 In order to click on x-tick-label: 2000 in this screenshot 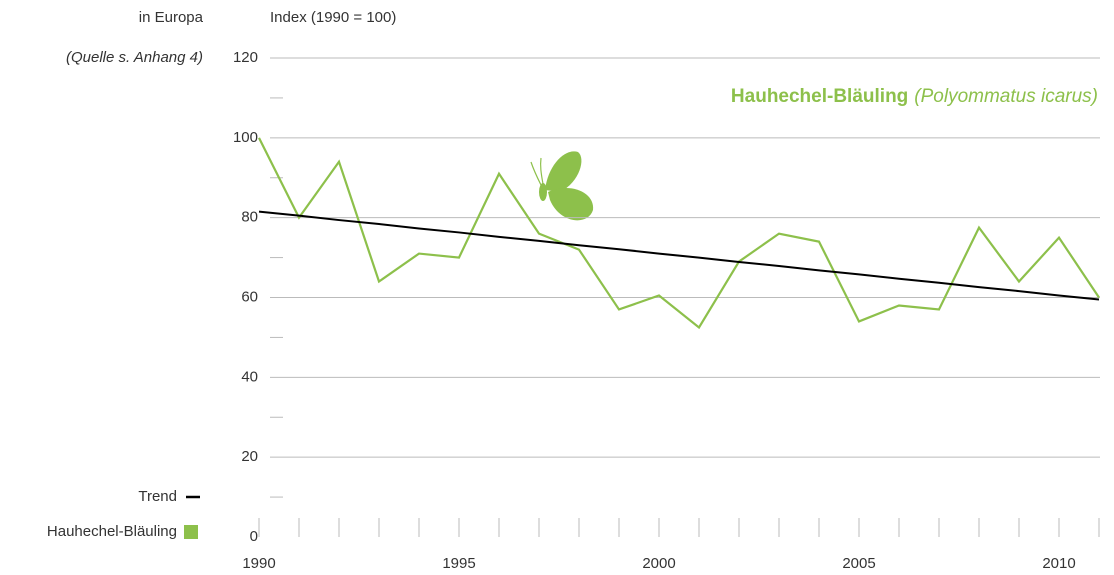, I will do `click(658, 563)`.